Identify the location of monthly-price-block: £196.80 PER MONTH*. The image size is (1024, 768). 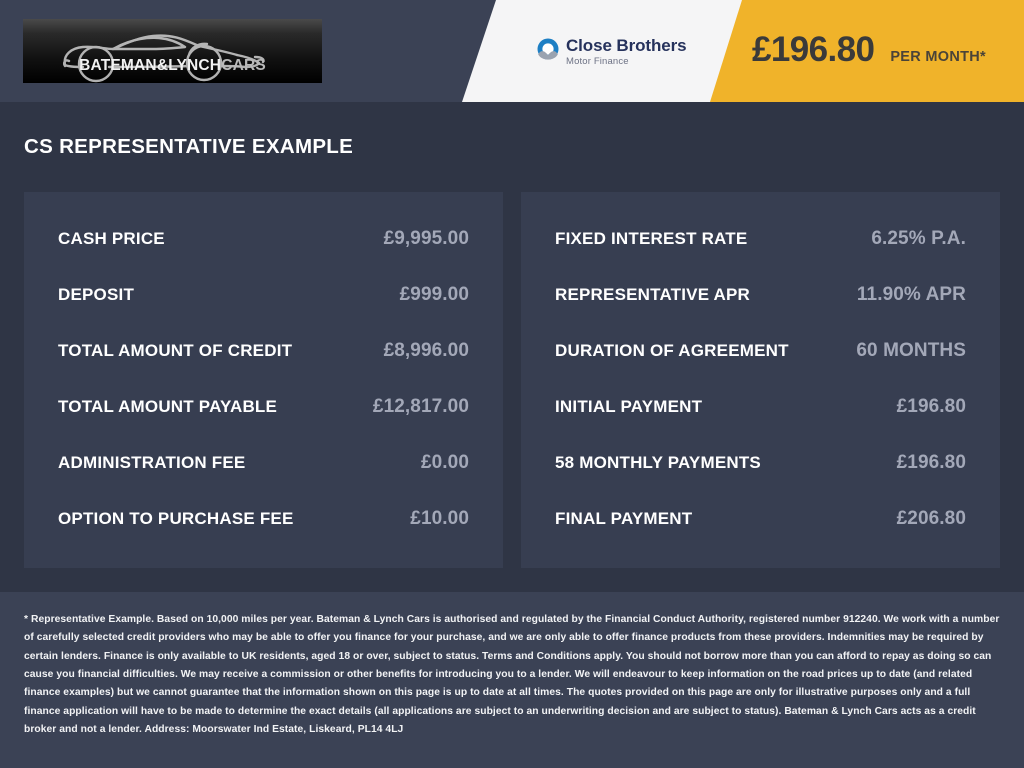
(869, 49).